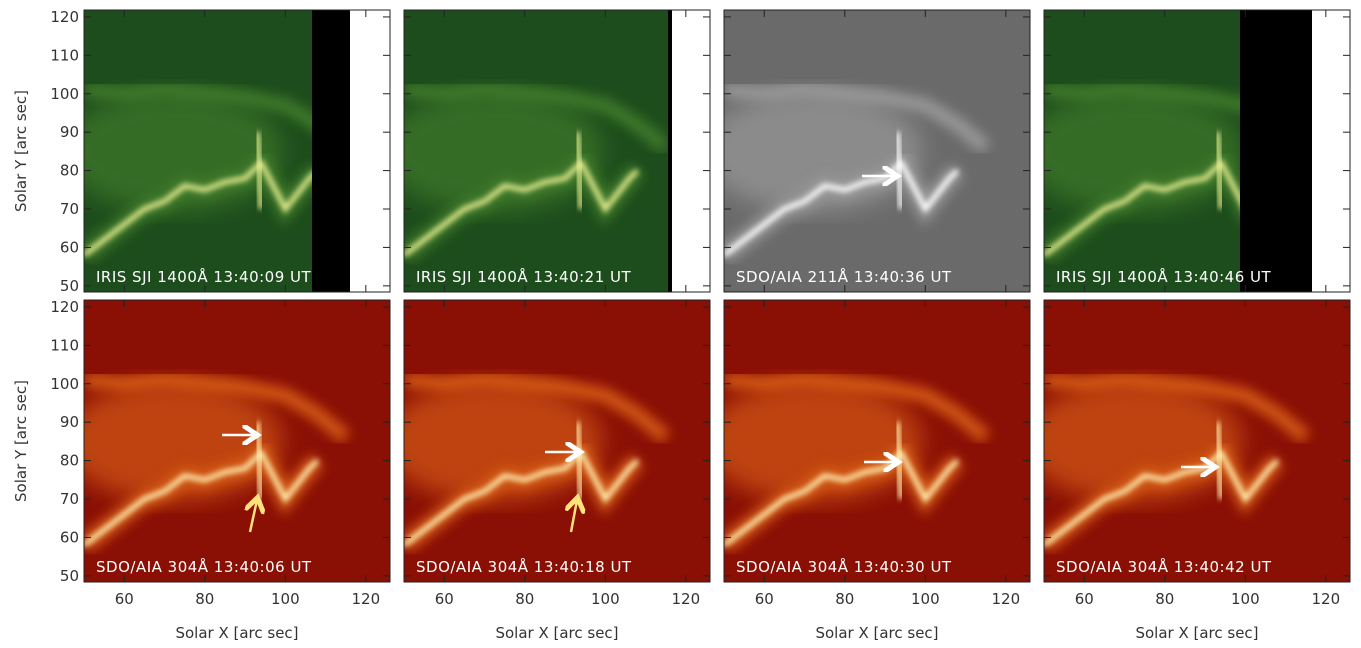 This screenshot has height=648, width=1361. What do you see at coordinates (1164, 566) in the screenshot?
I see `panel-label: SDO/AIA 304Å 13:40:42 UT` at bounding box center [1164, 566].